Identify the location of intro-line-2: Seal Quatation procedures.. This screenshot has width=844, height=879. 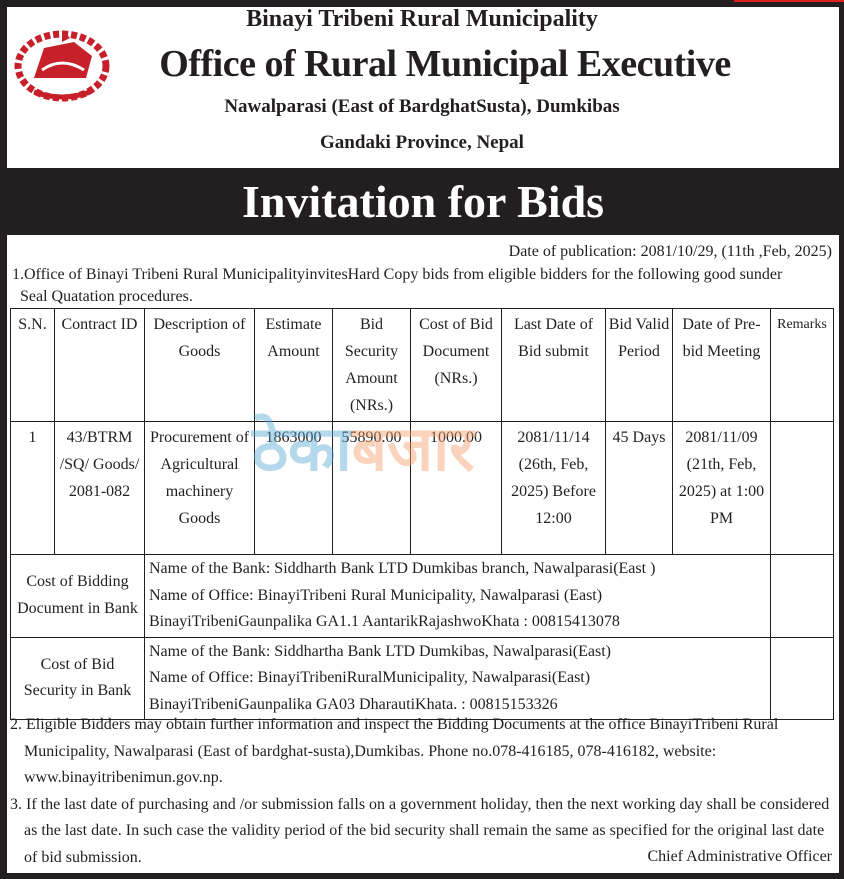
(106, 296).